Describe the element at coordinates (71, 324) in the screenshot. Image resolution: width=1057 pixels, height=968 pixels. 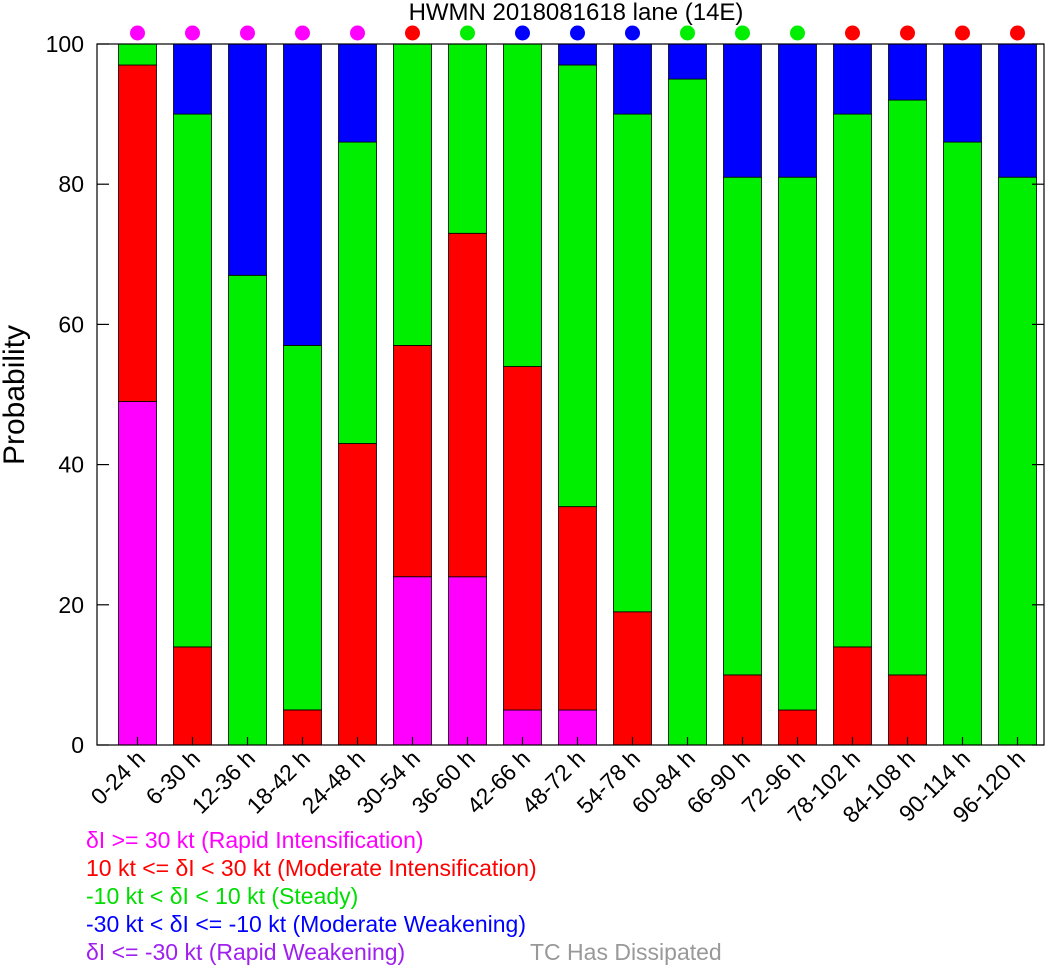
I see `y-tick-label-3: 60` at that location.